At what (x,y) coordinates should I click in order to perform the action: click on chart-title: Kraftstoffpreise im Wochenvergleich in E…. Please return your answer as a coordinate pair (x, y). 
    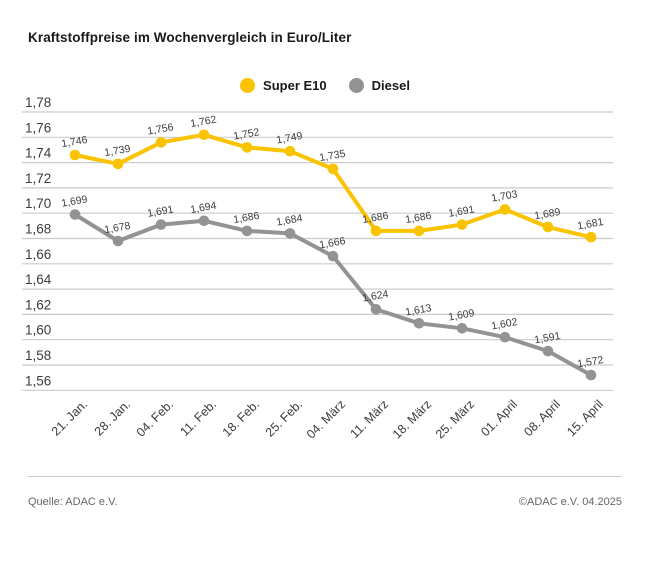
    Looking at the image, I should click on (190, 37).